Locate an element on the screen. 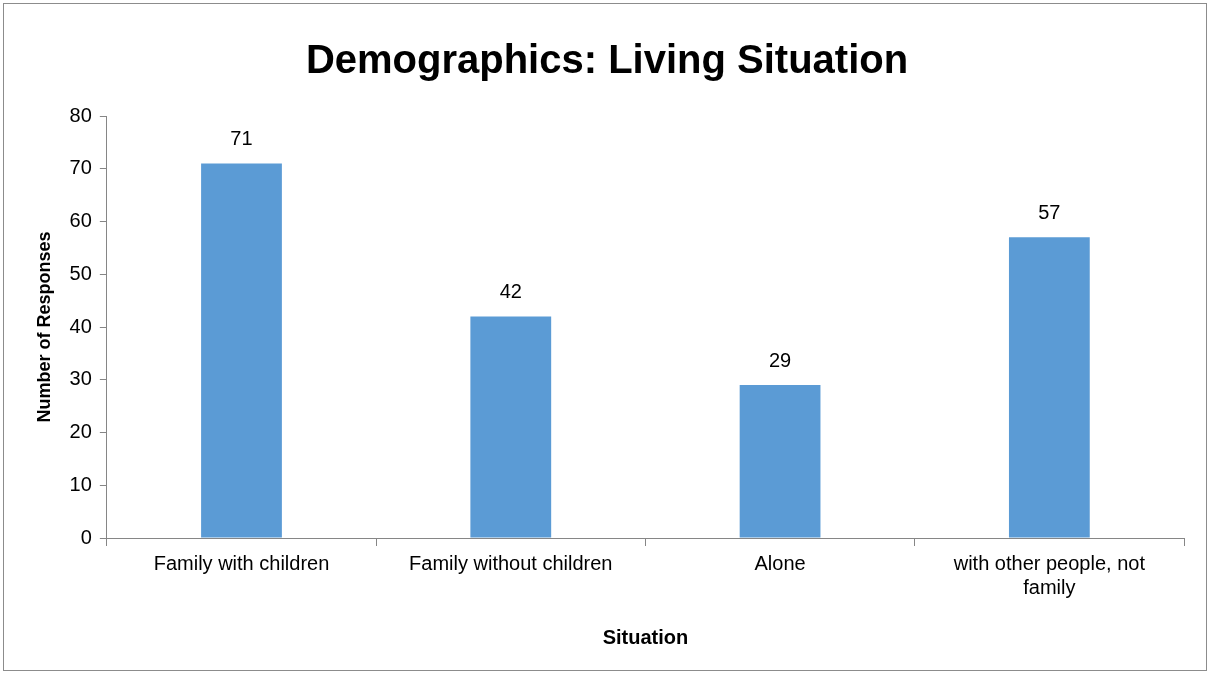 The width and height of the screenshot is (1210, 674). y-tick-label: 30 is located at coordinates (80, 378).